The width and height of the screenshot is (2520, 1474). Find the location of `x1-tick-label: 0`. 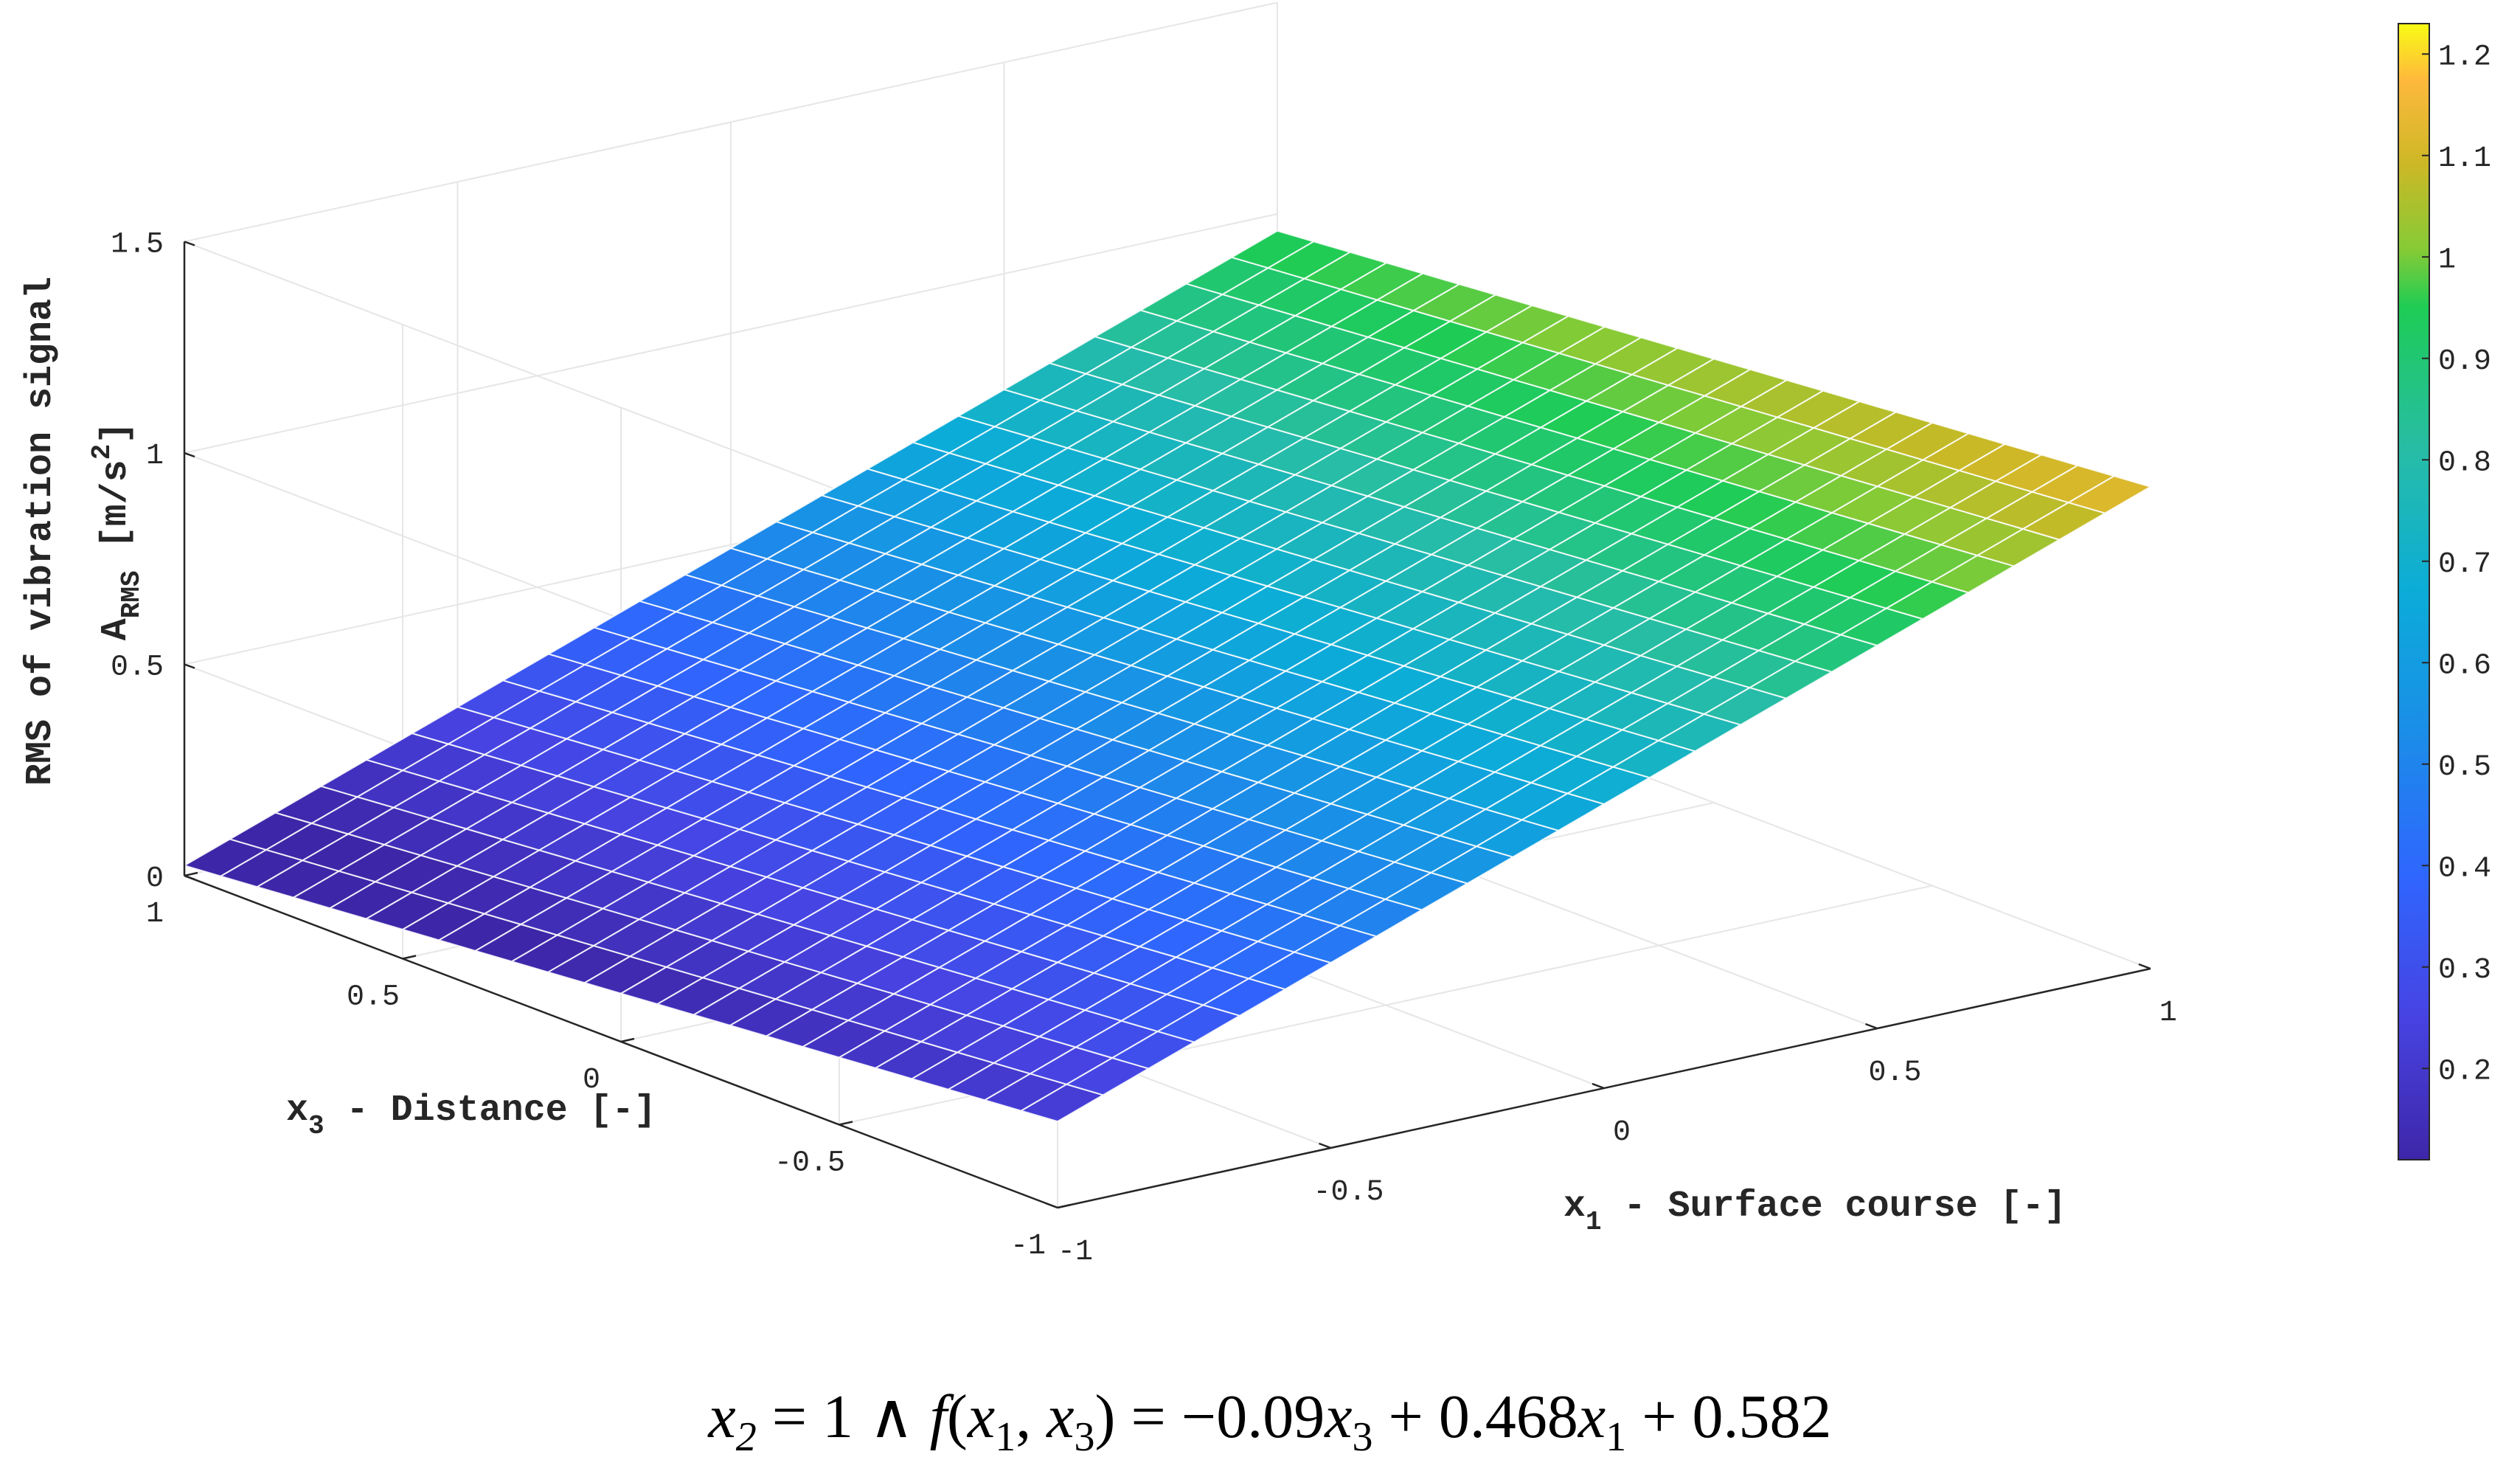

x1-tick-label: 0 is located at coordinates (1622, 1132).